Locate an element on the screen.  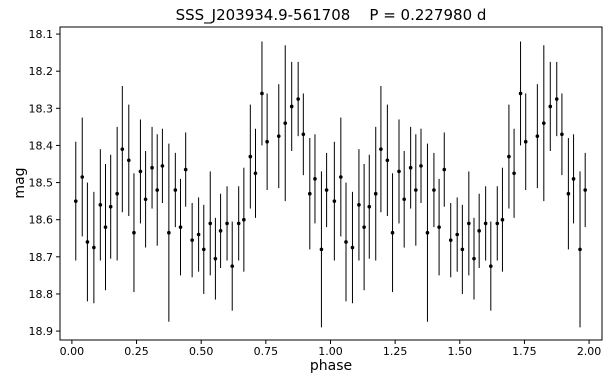
y-tick-label: 18.8 is located at coordinates (41, 294).